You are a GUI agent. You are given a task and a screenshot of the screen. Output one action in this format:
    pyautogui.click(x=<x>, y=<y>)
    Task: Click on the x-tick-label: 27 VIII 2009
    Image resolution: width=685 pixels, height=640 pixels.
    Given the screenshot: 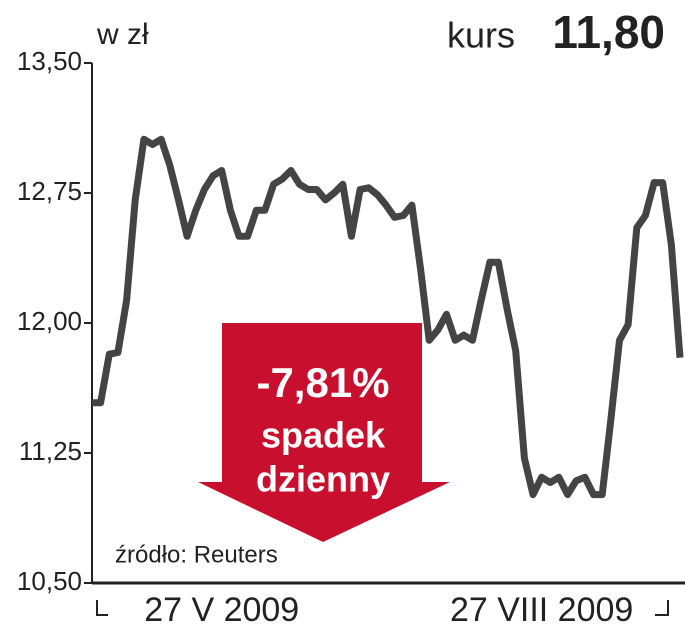 What is the action you would take?
    pyautogui.click(x=541, y=610)
    